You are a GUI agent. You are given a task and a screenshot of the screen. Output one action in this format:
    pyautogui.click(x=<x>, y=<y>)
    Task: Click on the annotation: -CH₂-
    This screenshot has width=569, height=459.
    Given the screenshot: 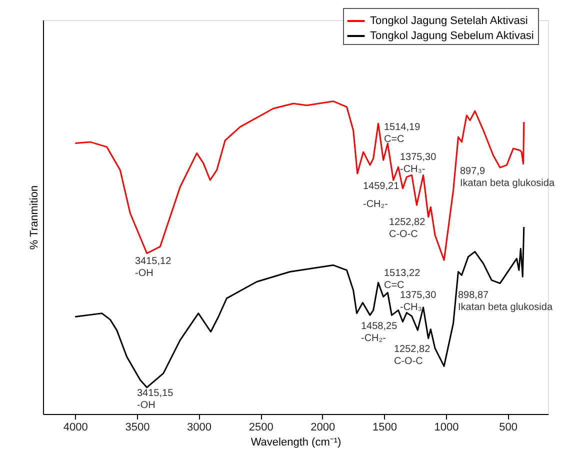 What is the action you would take?
    pyautogui.click(x=375, y=204)
    